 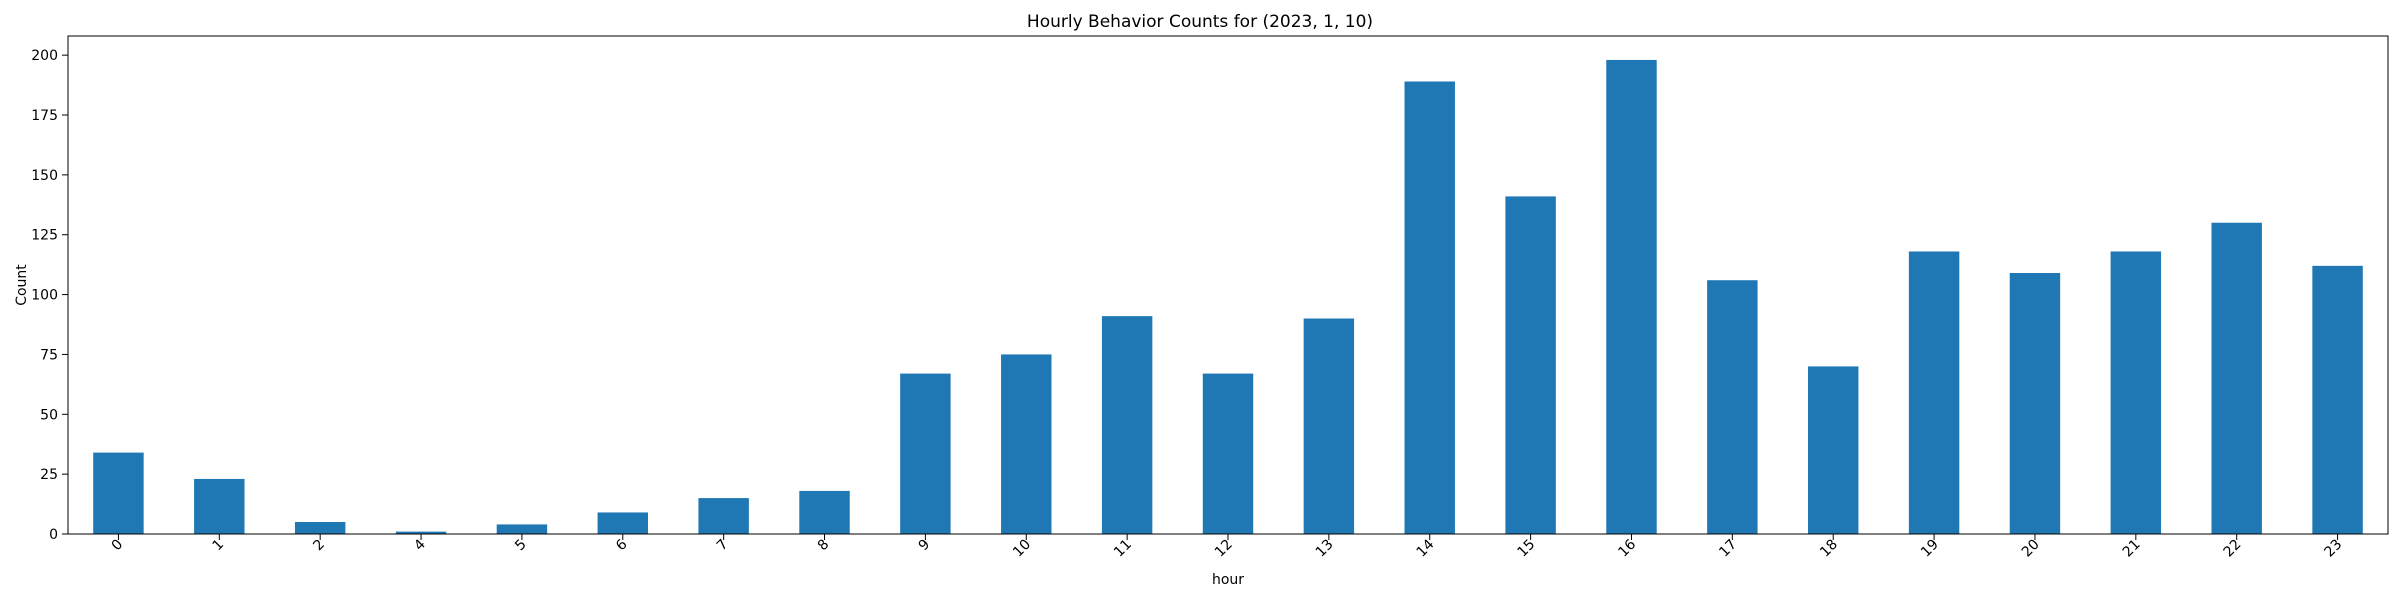 What do you see at coordinates (22, 285) in the screenshot?
I see `y-axis-label: Count` at bounding box center [22, 285].